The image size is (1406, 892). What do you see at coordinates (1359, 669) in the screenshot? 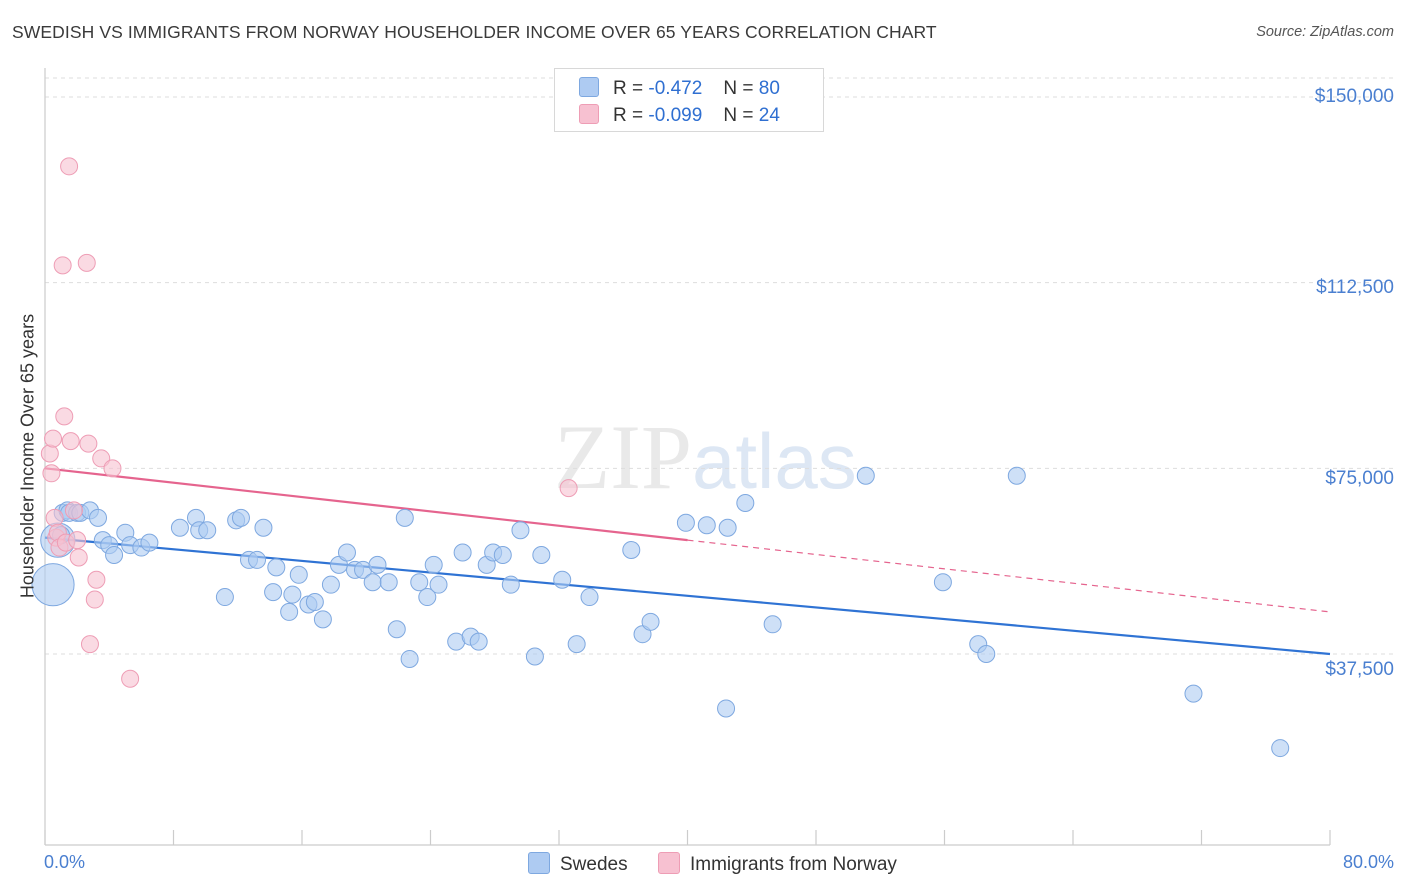
I see `y-tick-label: $37,500` at bounding box center [1359, 669].